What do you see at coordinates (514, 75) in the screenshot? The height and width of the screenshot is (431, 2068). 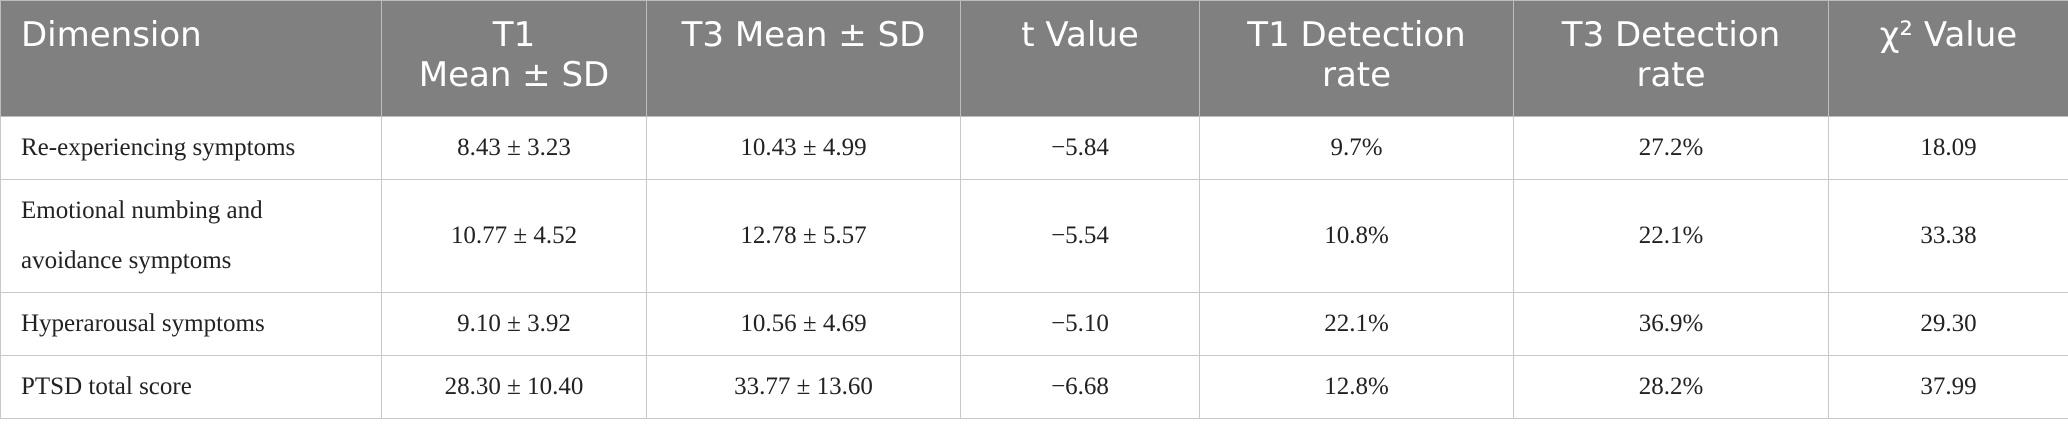 I see `header-text: Mean ± SD` at bounding box center [514, 75].